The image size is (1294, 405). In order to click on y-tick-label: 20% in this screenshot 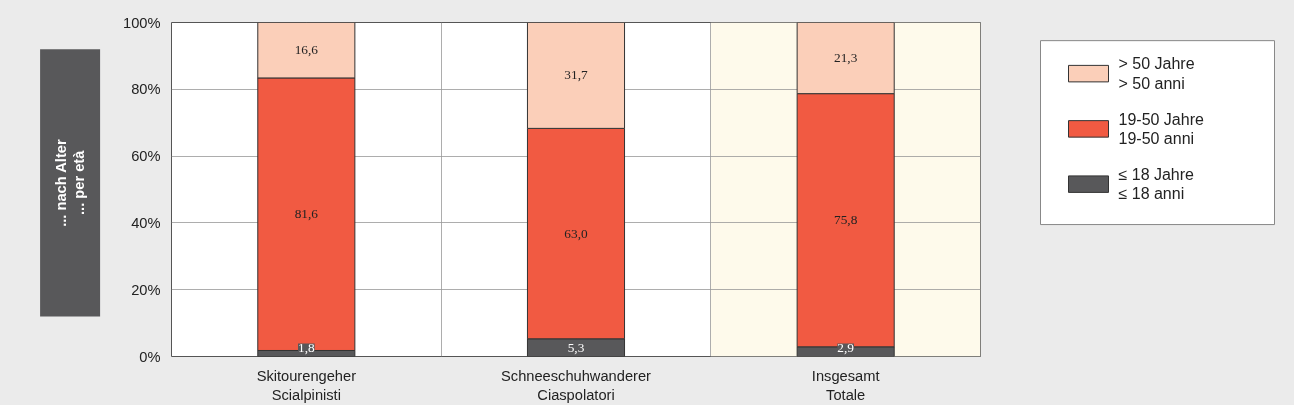, I will do `click(146, 289)`.